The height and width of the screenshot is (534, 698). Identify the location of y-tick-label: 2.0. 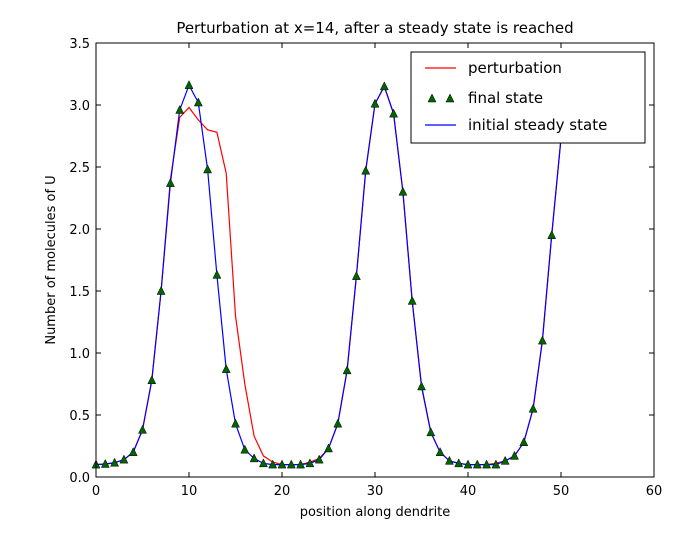
(79, 230).